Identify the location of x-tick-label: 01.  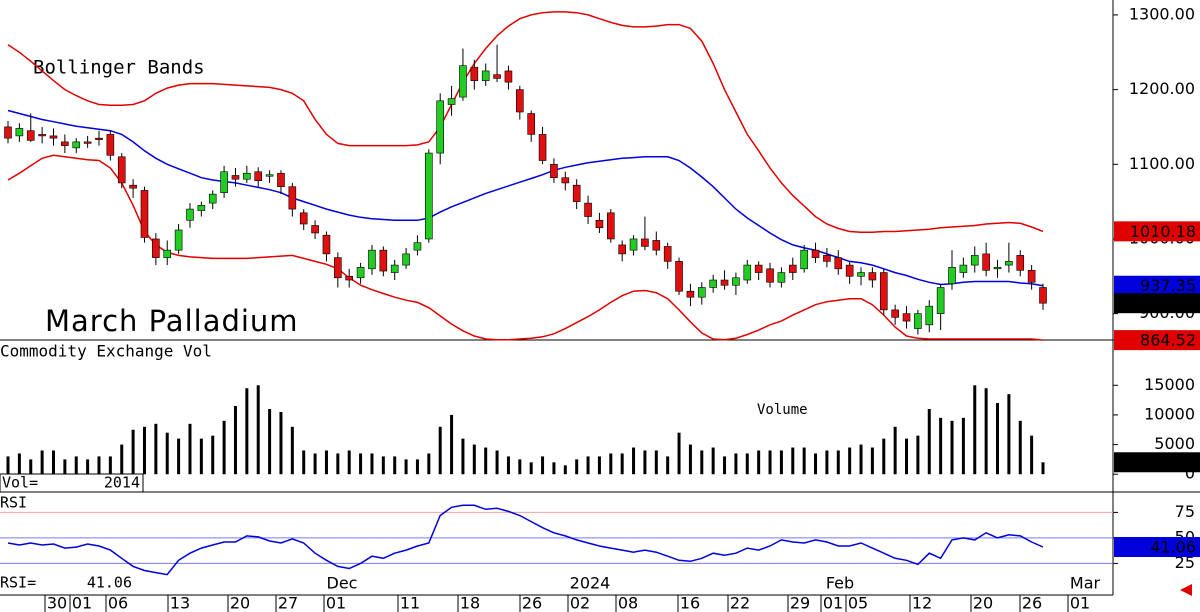
(336, 603).